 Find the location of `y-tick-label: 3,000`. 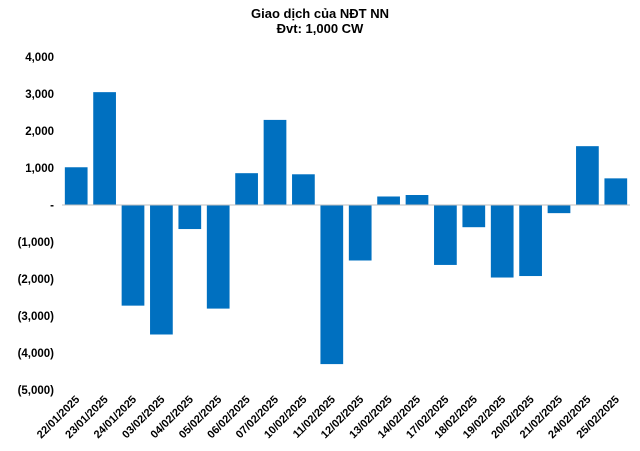

y-tick-label: 3,000 is located at coordinates (39, 95).